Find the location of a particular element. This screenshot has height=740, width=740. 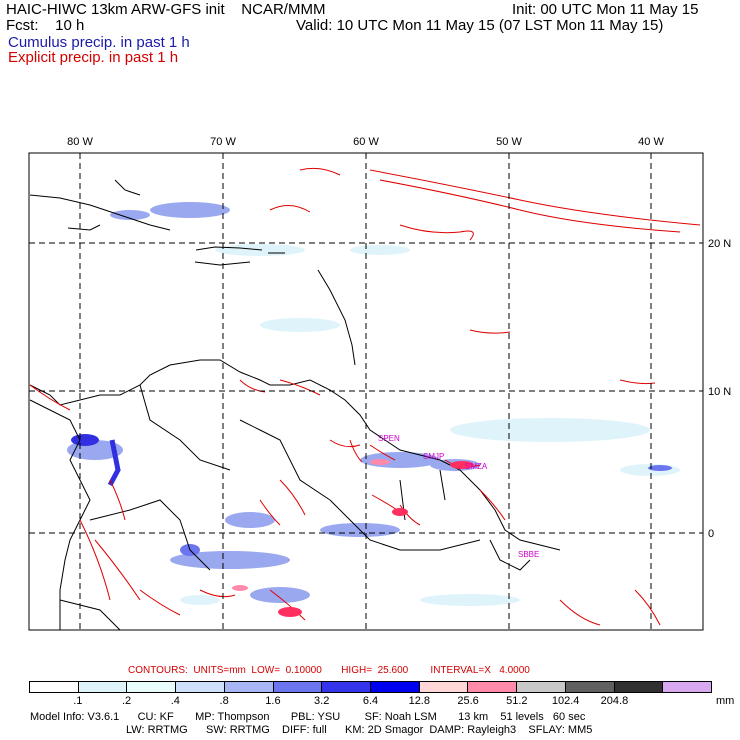

colorbar-tick-label: .4 is located at coordinates (175, 701).